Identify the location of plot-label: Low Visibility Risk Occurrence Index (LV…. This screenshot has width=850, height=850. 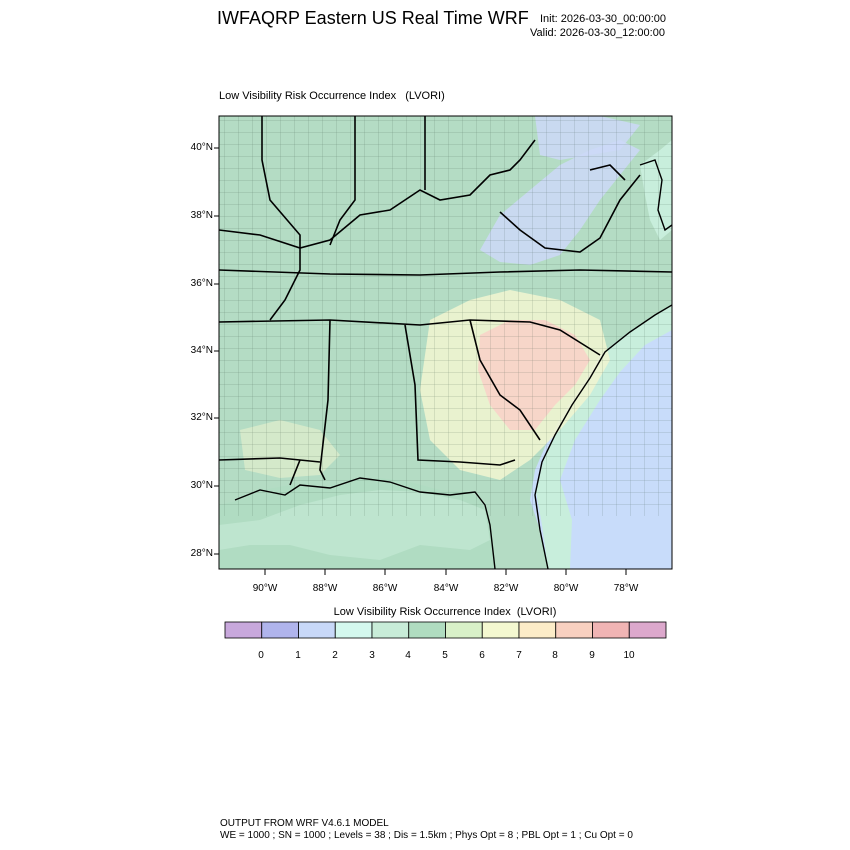
(332, 96).